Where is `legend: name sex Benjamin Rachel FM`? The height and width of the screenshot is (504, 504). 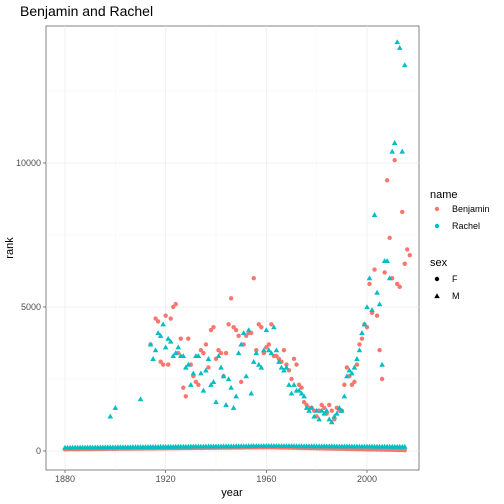
legend: name sex Benjamin Rachel FM is located at coordinates (460, 245).